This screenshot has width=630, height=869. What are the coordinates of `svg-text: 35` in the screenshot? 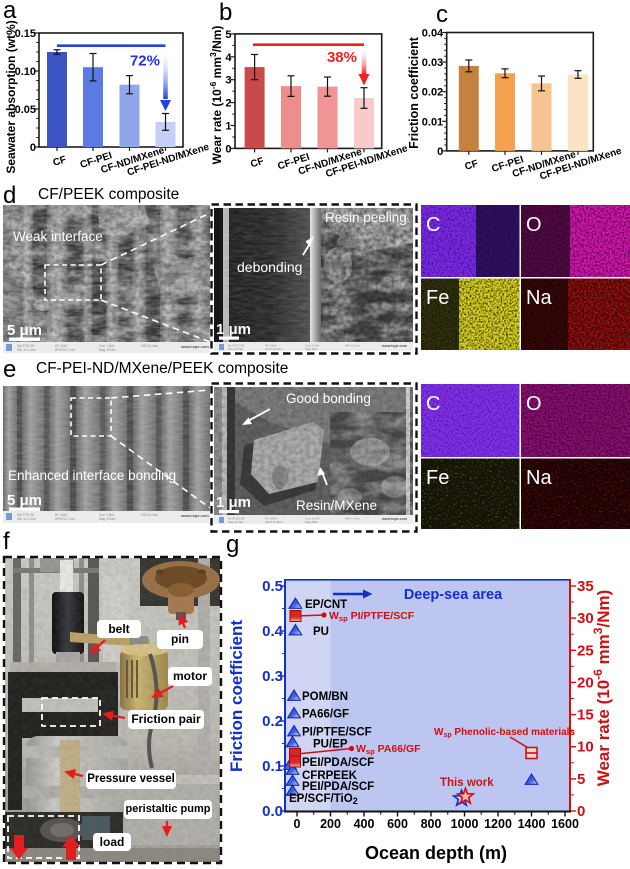 It's located at (585, 586).